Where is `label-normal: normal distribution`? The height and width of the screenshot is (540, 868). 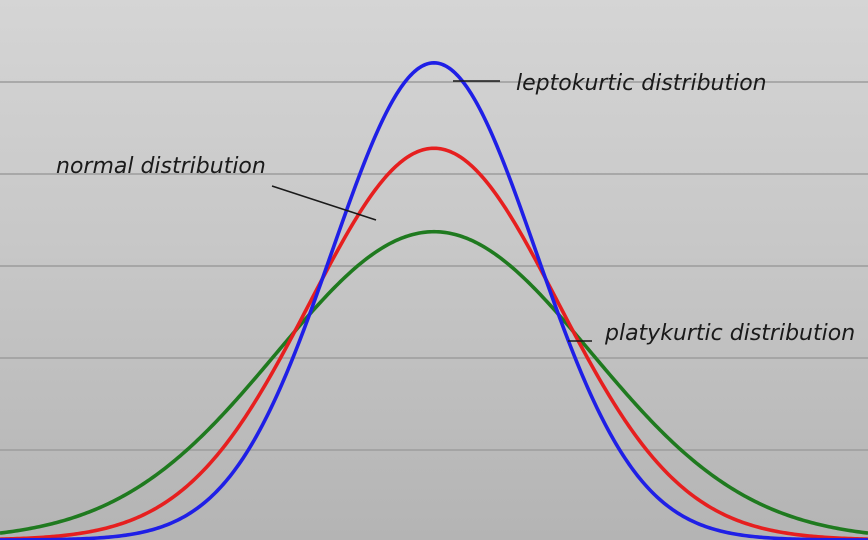
label-normal: normal distribution is located at coordinates (161, 166).